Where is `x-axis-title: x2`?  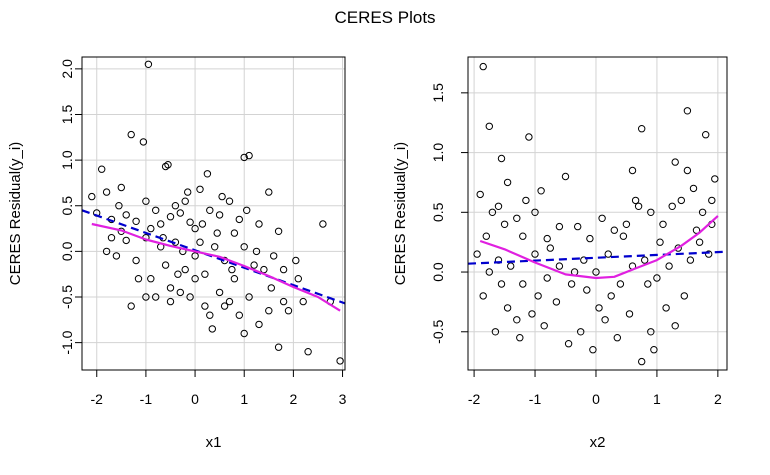
x-axis-title: x2 is located at coordinates (598, 442).